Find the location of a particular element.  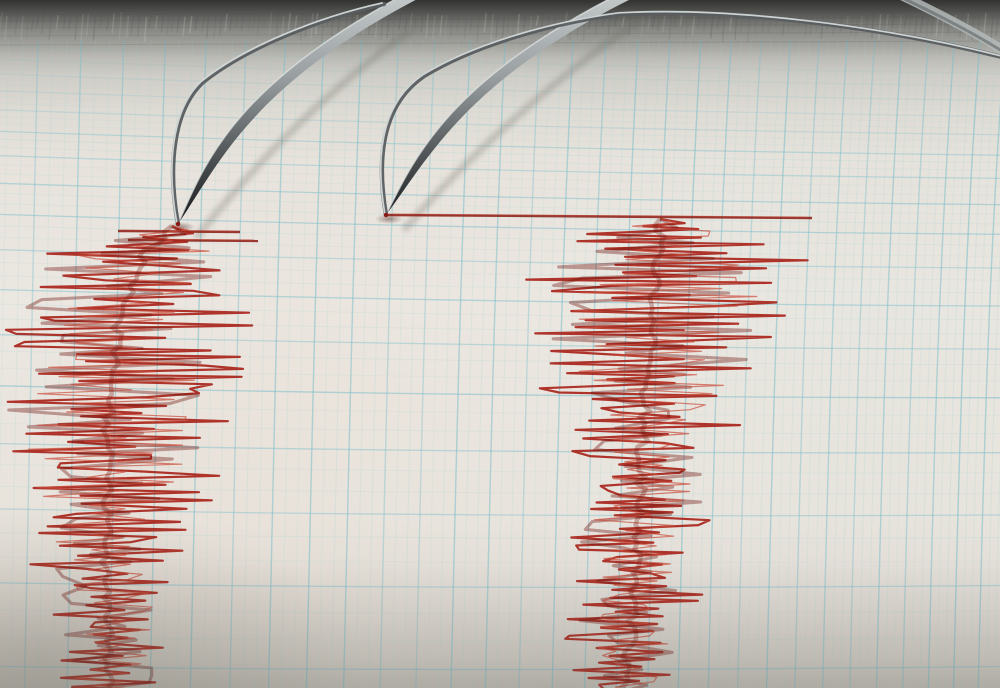

pen-return-wire is located at coordinates (278, 114).